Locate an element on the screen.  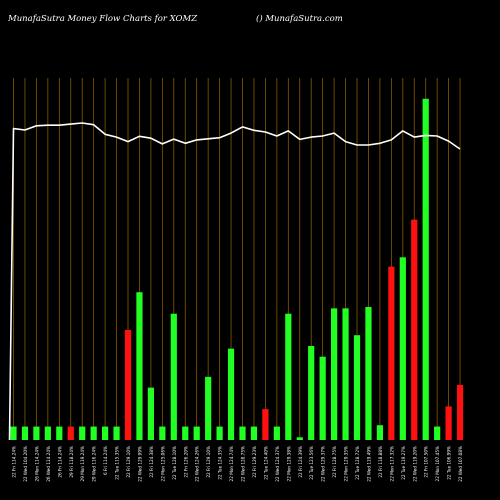
x-tick-label: 29 Wed 116.24% is located at coordinates (94, 464).